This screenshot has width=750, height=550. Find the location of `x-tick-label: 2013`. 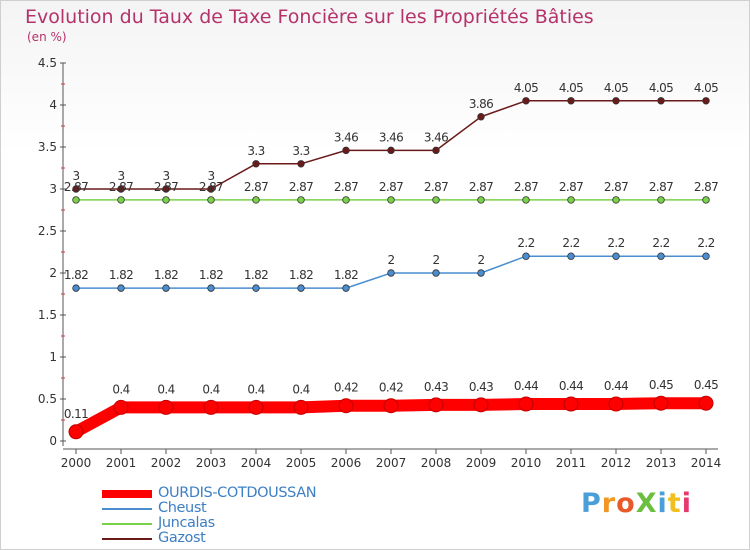

x-tick-label: 2013 is located at coordinates (661, 463).